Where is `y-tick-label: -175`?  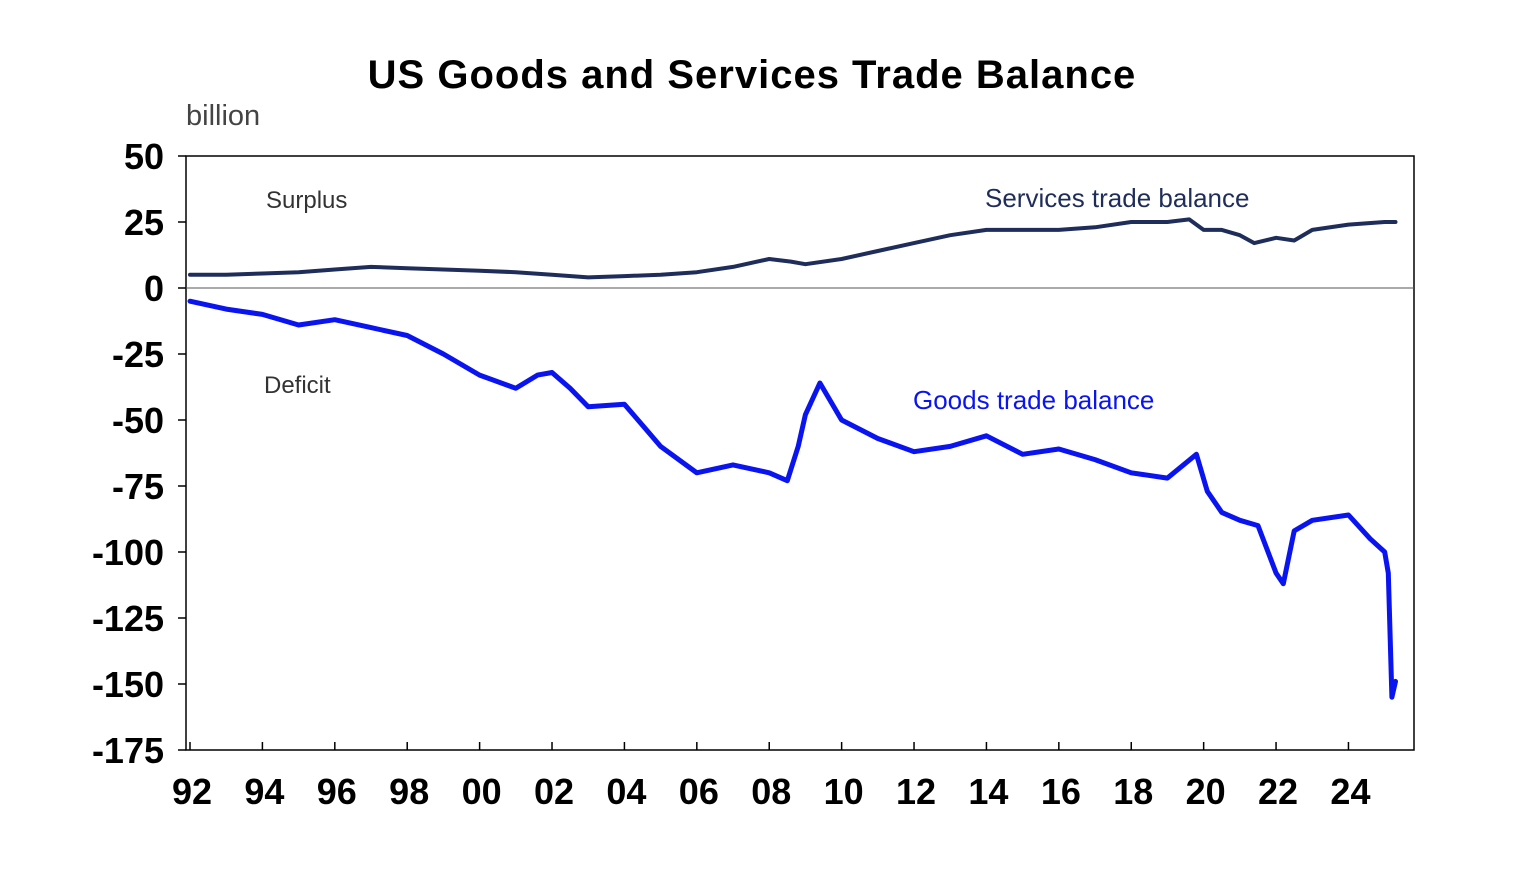
y-tick-label: -175 is located at coordinates (128, 750).